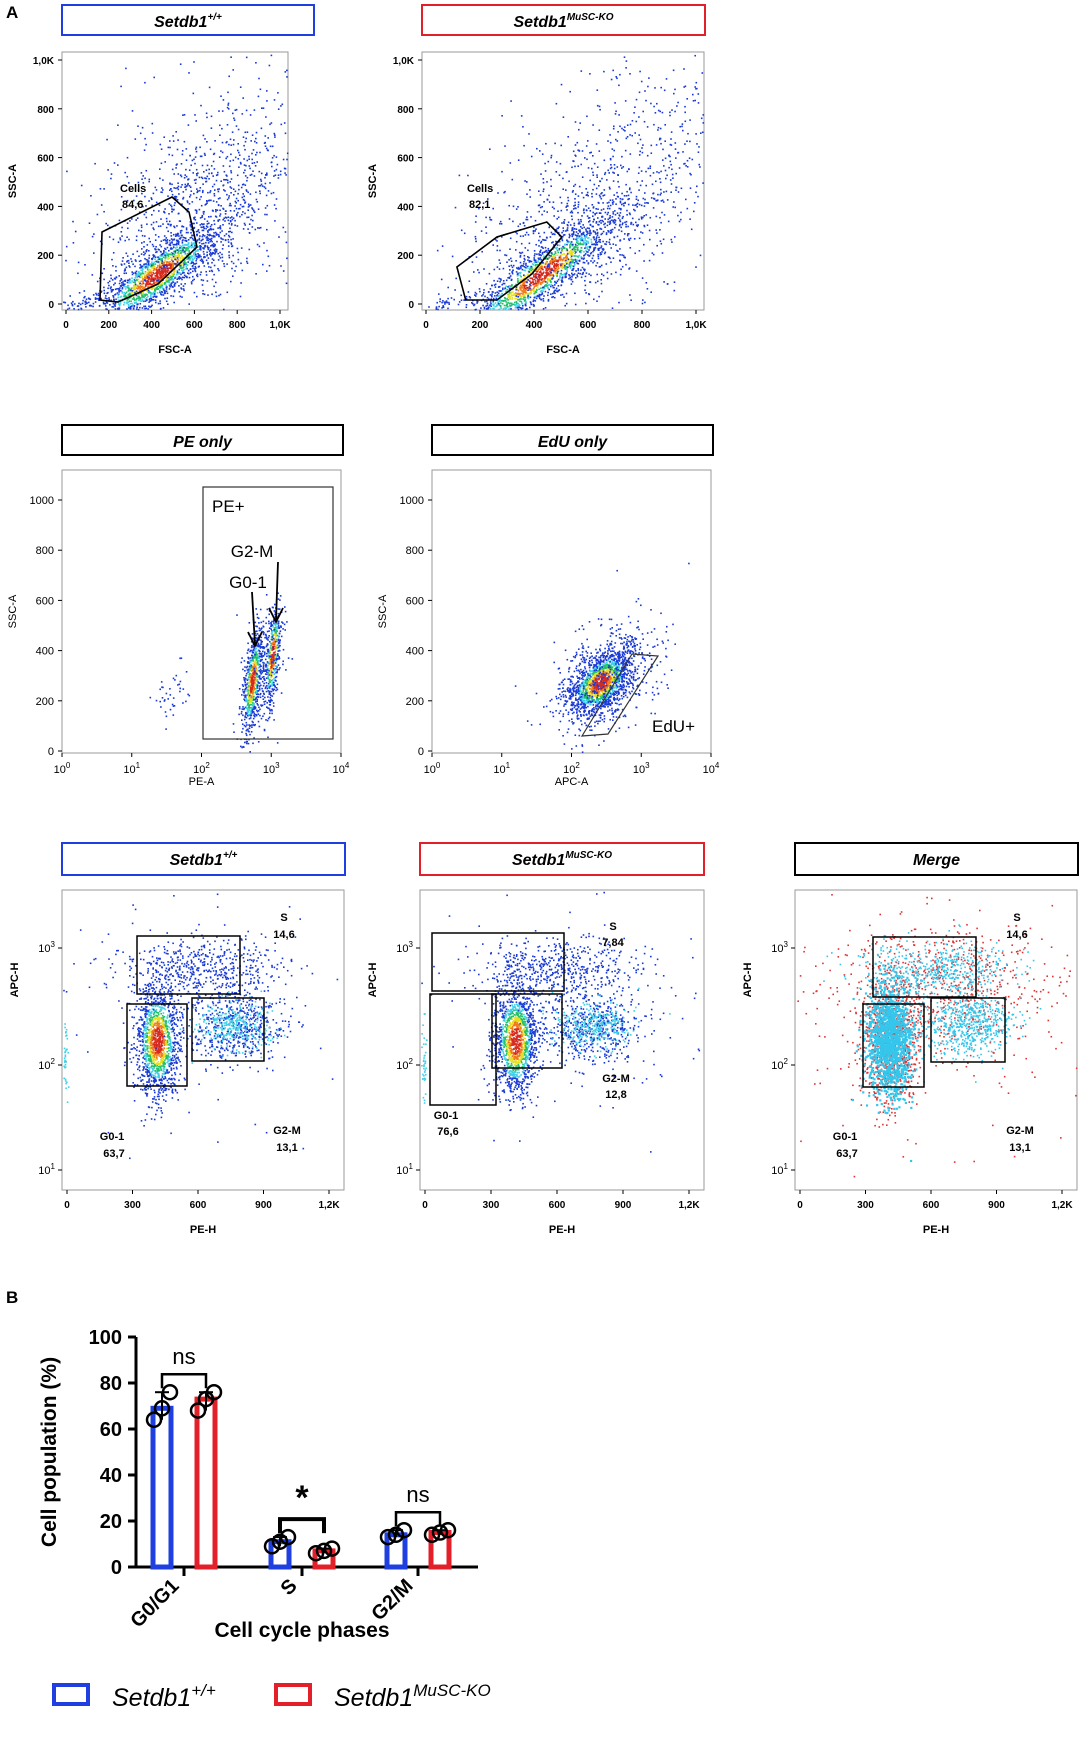  Describe the element at coordinates (73, 301) in the screenshot. I see `debris-events-dot` at that location.